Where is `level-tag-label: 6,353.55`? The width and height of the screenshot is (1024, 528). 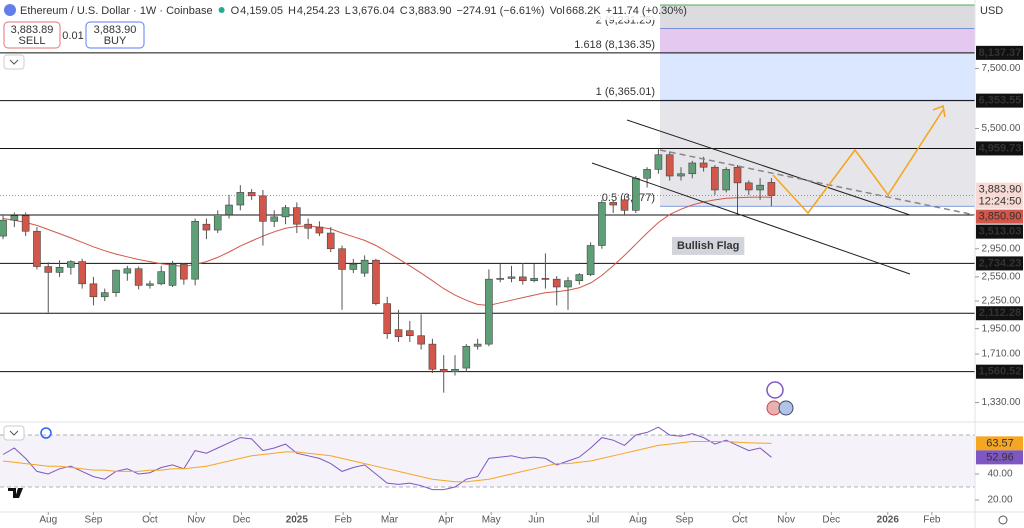
level-tag-label: 6,353.55 is located at coordinates (1000, 101).